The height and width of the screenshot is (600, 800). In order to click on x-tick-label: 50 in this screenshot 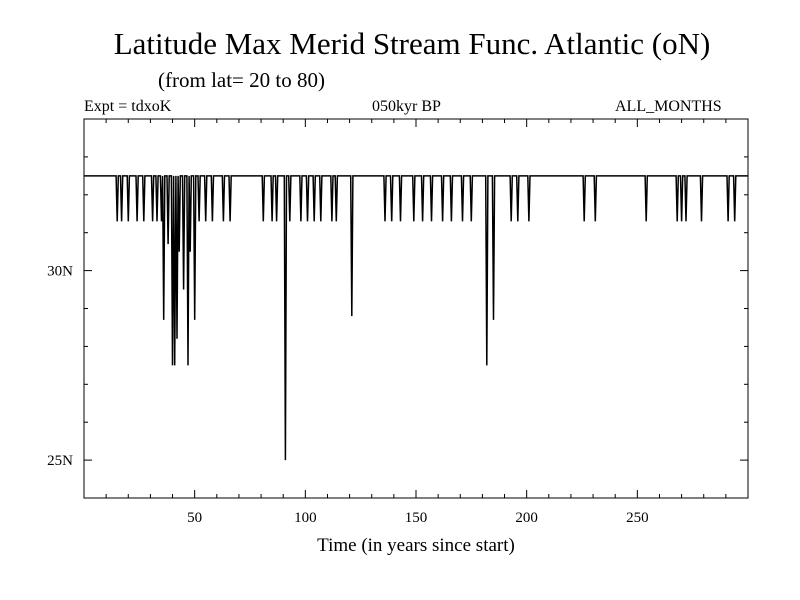, I will do `click(194, 518)`.